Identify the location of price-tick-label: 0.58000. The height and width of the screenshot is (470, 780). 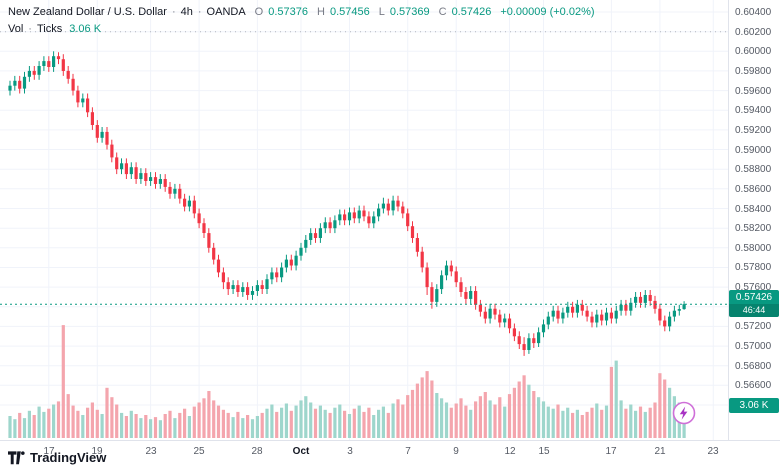
(753, 248).